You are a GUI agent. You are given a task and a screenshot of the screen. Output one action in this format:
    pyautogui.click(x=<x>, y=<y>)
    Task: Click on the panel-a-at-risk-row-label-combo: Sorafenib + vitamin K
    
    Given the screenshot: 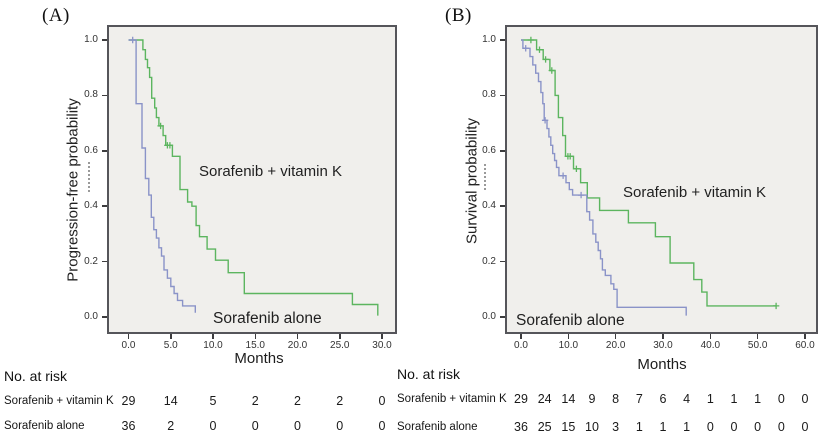 What is the action you would take?
    pyautogui.click(x=59, y=401)
    